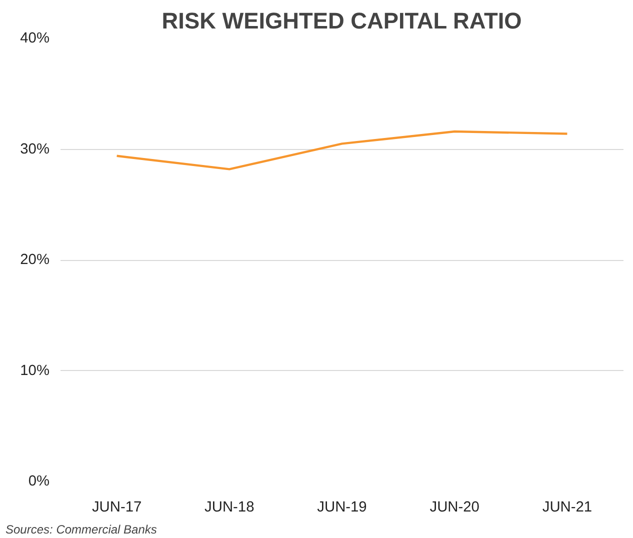 The height and width of the screenshot is (538, 633). Describe the element at coordinates (35, 38) in the screenshot. I see `y-tick-label: 40%` at that location.